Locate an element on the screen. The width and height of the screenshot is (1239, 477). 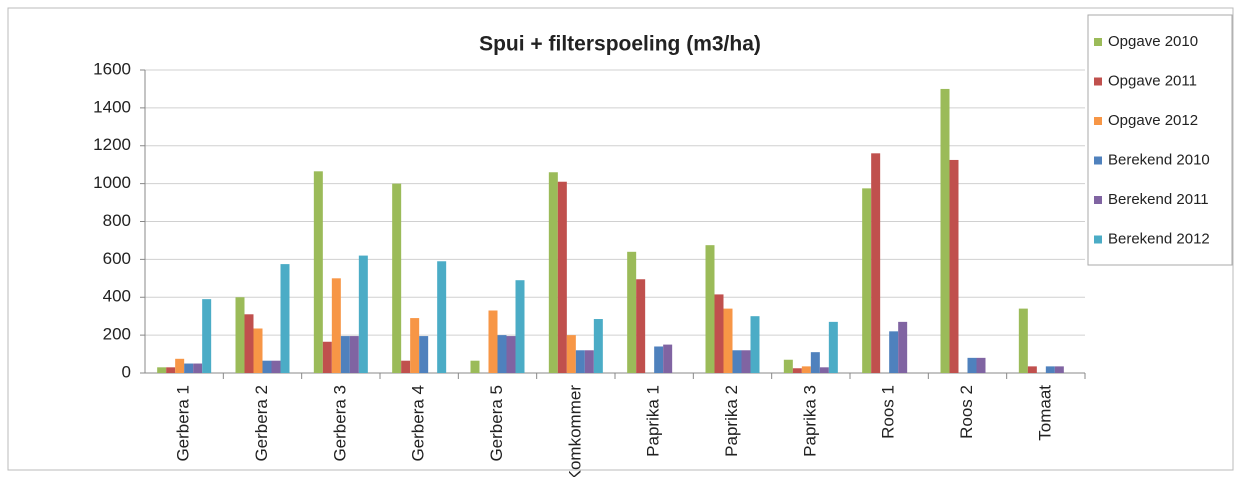
y-tick-label: 600 is located at coordinates (117, 258).